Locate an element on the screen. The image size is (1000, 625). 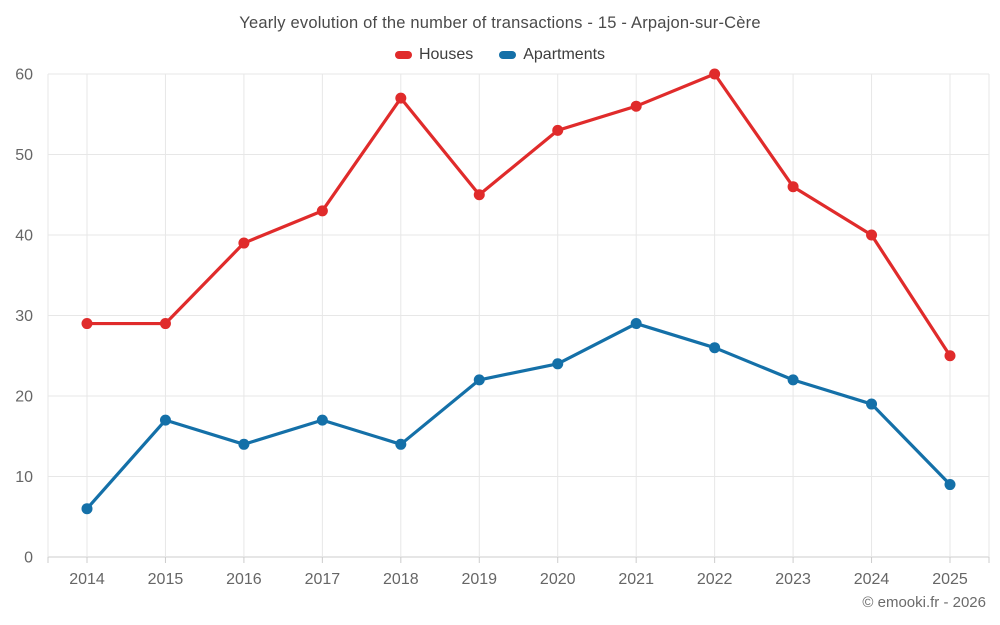
houses-legend-swatch is located at coordinates (403, 55).